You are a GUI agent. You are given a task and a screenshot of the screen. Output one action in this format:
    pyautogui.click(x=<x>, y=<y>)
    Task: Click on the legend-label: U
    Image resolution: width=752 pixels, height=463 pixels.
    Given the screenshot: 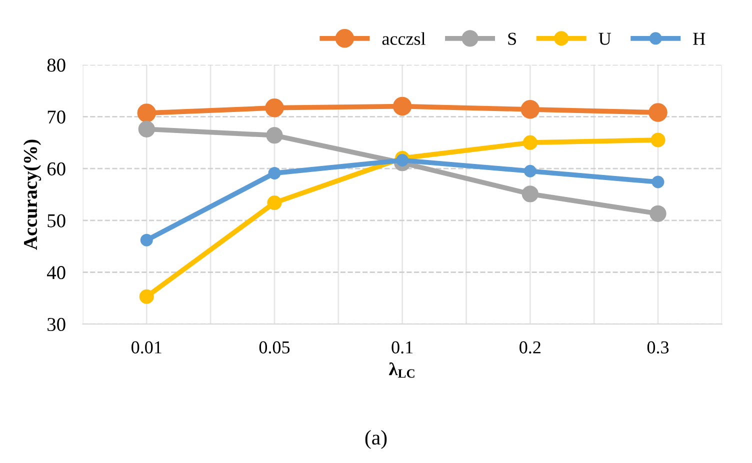 What is the action you would take?
    pyautogui.click(x=604, y=38)
    